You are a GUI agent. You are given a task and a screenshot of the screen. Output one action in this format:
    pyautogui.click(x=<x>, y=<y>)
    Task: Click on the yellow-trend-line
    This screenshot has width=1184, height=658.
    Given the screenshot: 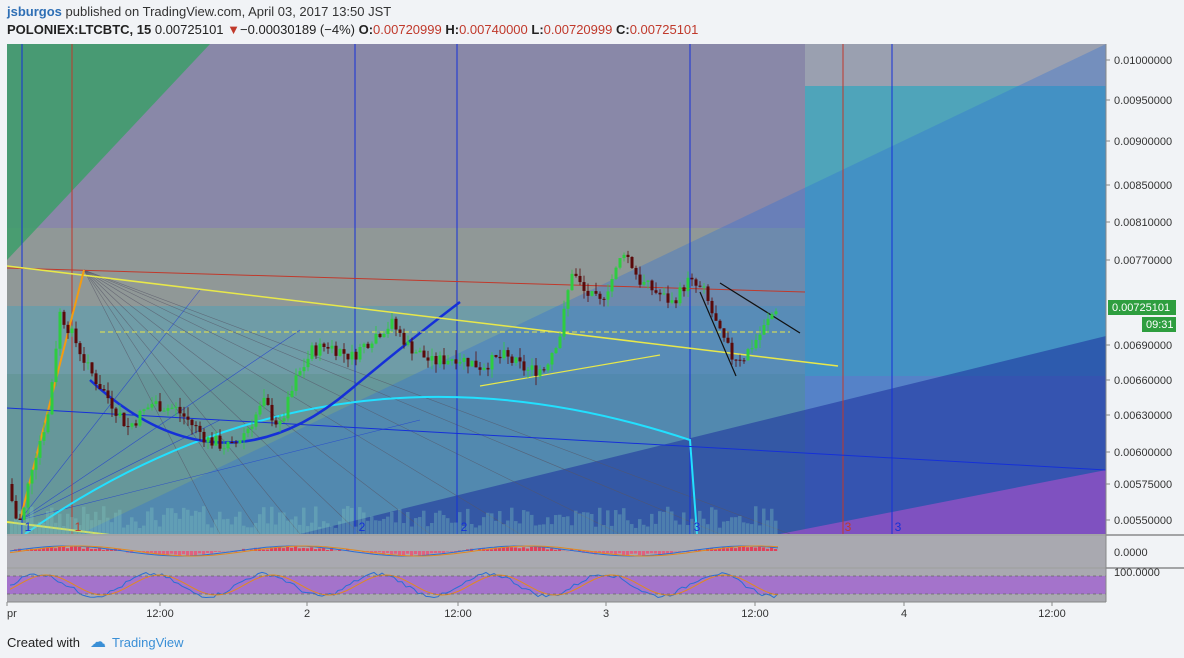 What is the action you would take?
    pyautogui.click(x=423, y=316)
    